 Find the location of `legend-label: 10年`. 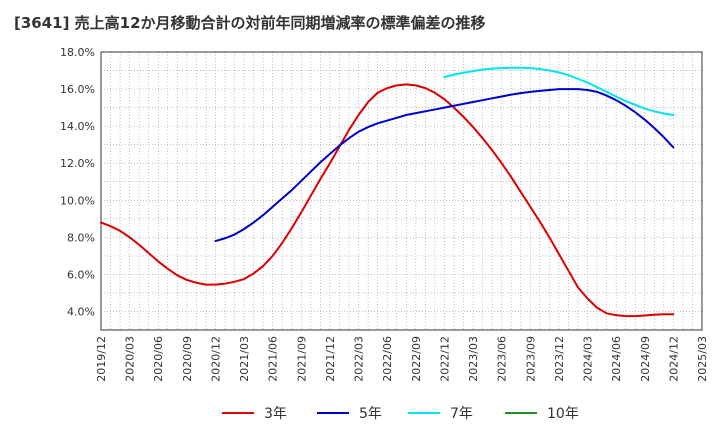

legend-label: 10年 is located at coordinates (563, 414).